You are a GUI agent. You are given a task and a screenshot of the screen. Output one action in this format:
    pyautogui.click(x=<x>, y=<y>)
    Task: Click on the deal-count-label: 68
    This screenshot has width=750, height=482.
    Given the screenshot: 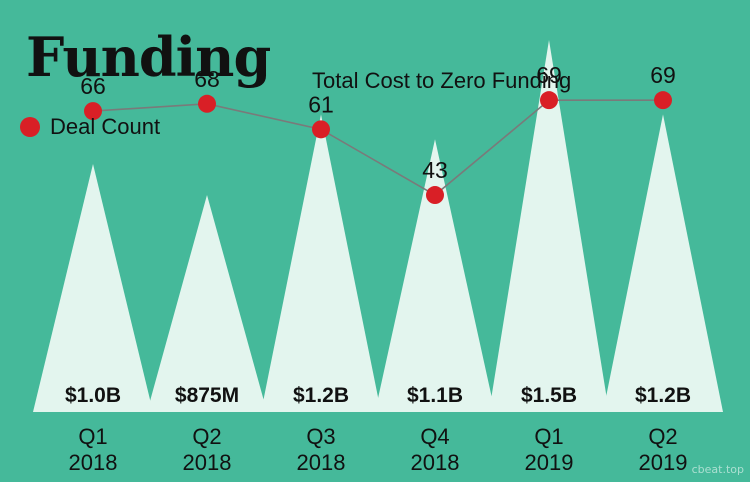 What is the action you would take?
    pyautogui.click(x=207, y=79)
    